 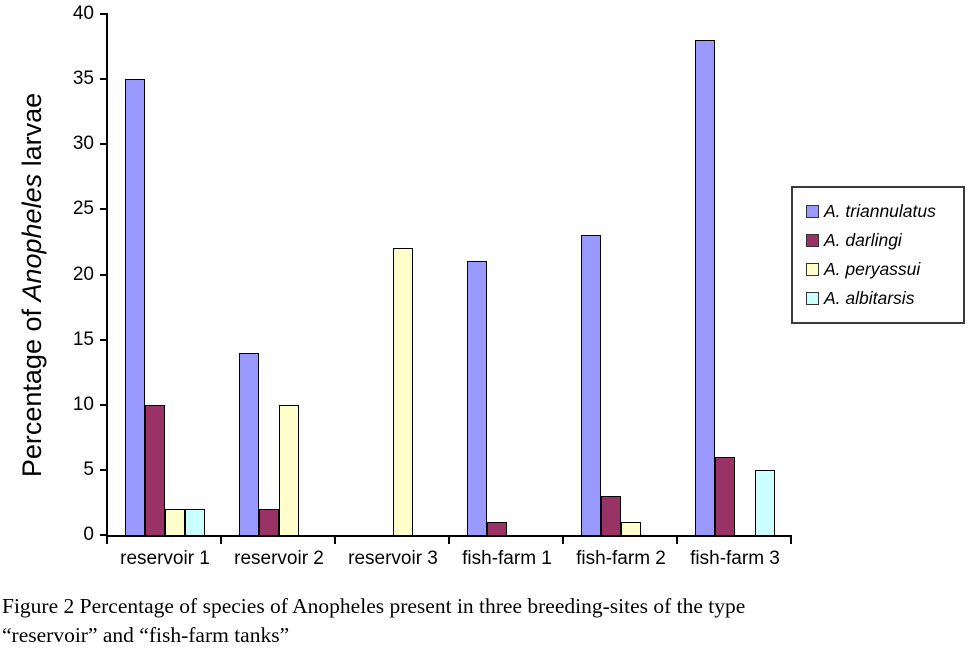 What do you see at coordinates (88, 469) in the screenshot?
I see `y-tick-label-5: 5` at bounding box center [88, 469].